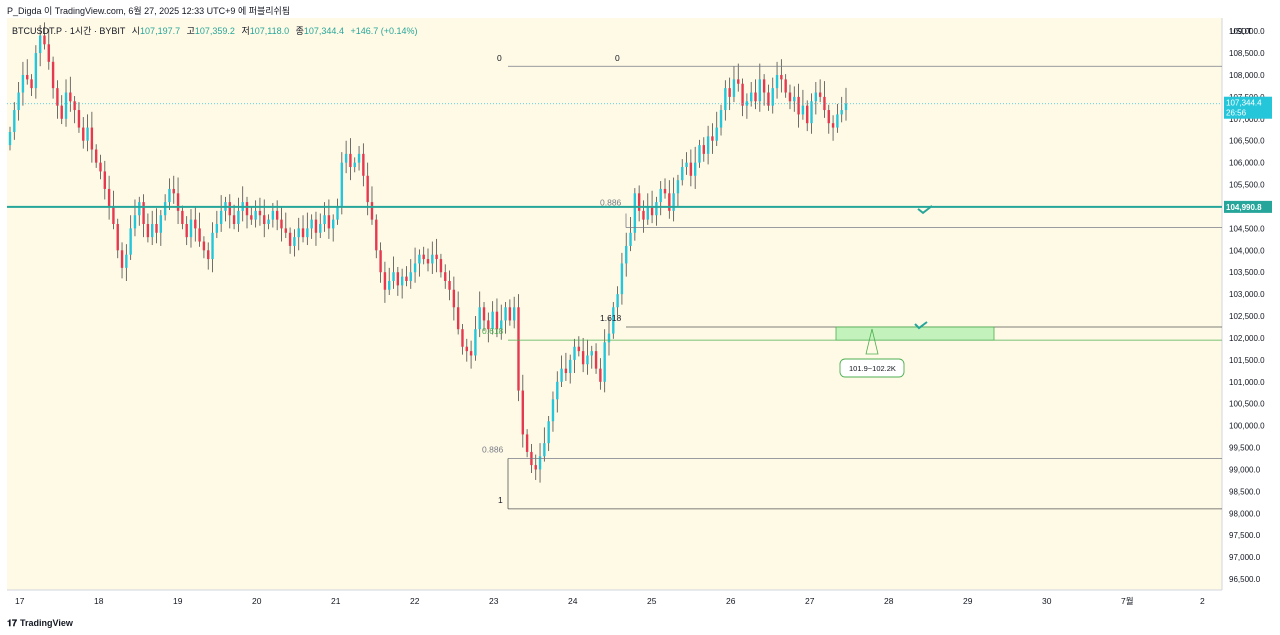 The width and height of the screenshot is (1280, 635). Describe the element at coordinates (1245, 535) in the screenshot. I see `price-tick-label: 97,500.0` at that location.